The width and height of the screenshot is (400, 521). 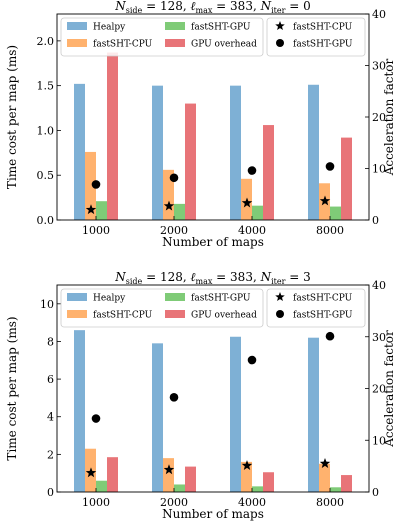 What do you see at coordinates (212, 278) in the screenshot?
I see `chart-title: Nside = 128, ℓmax = 383, Niter = 3` at bounding box center [212, 278].